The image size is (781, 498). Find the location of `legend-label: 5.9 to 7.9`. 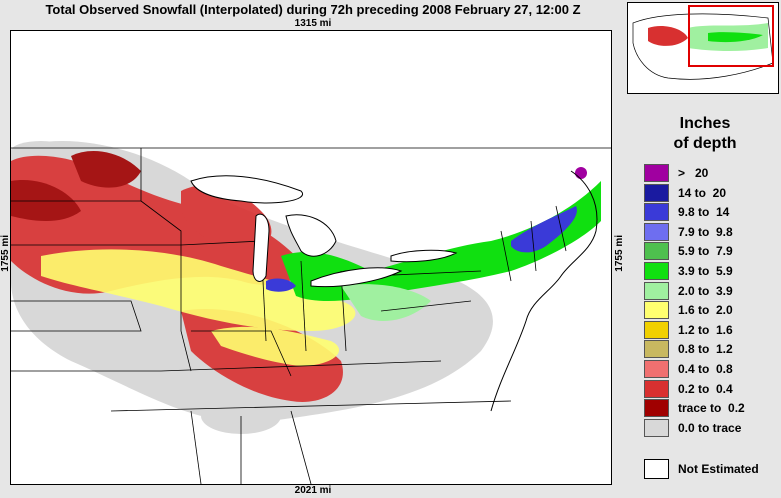

legend-label: 5.9 to 7.9 is located at coordinates (705, 251).